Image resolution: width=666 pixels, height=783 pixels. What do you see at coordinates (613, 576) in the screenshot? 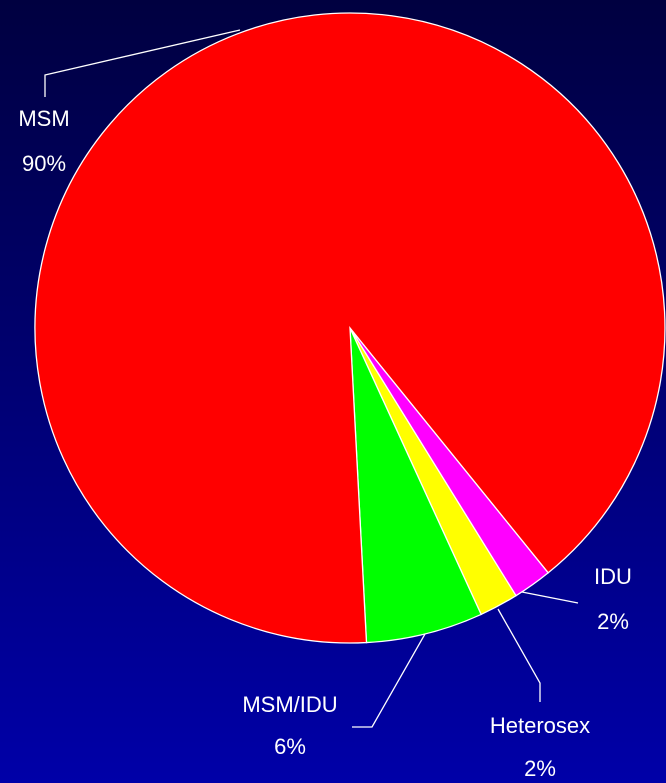
I see `category-label: IDU` at bounding box center [613, 576].